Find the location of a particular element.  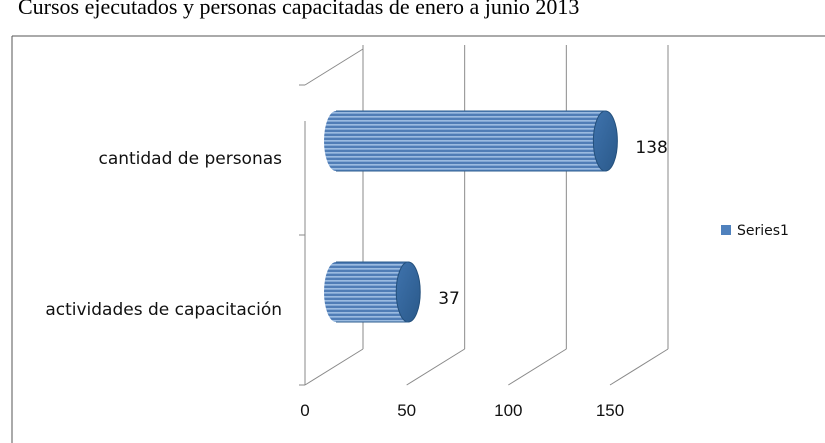

legend-swatch is located at coordinates (726, 230).